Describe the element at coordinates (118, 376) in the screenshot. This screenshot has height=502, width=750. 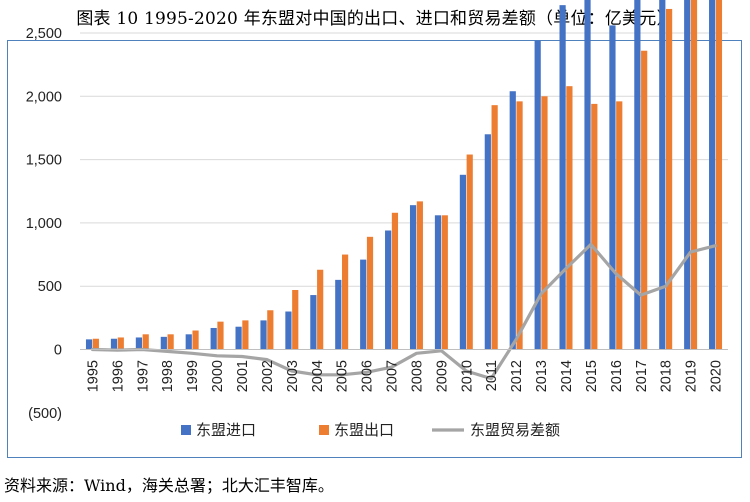
I see `x-tick-label: 1996` at that location.